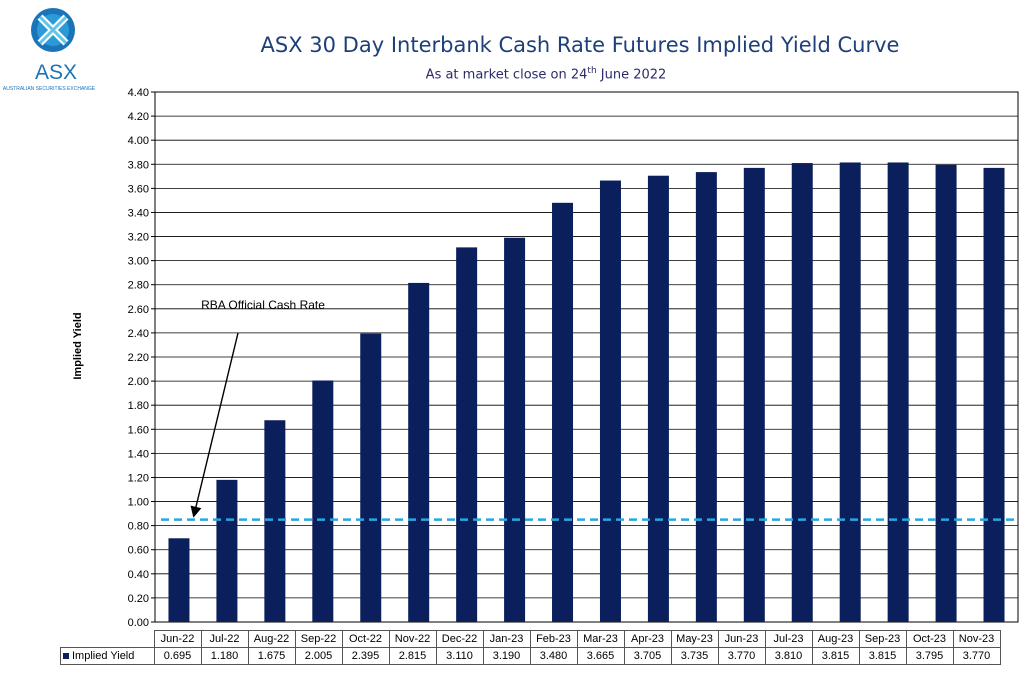 The width and height of the screenshot is (1024, 673). Describe the element at coordinates (53, 30) in the screenshot. I see `logo-cross-inner` at that location.